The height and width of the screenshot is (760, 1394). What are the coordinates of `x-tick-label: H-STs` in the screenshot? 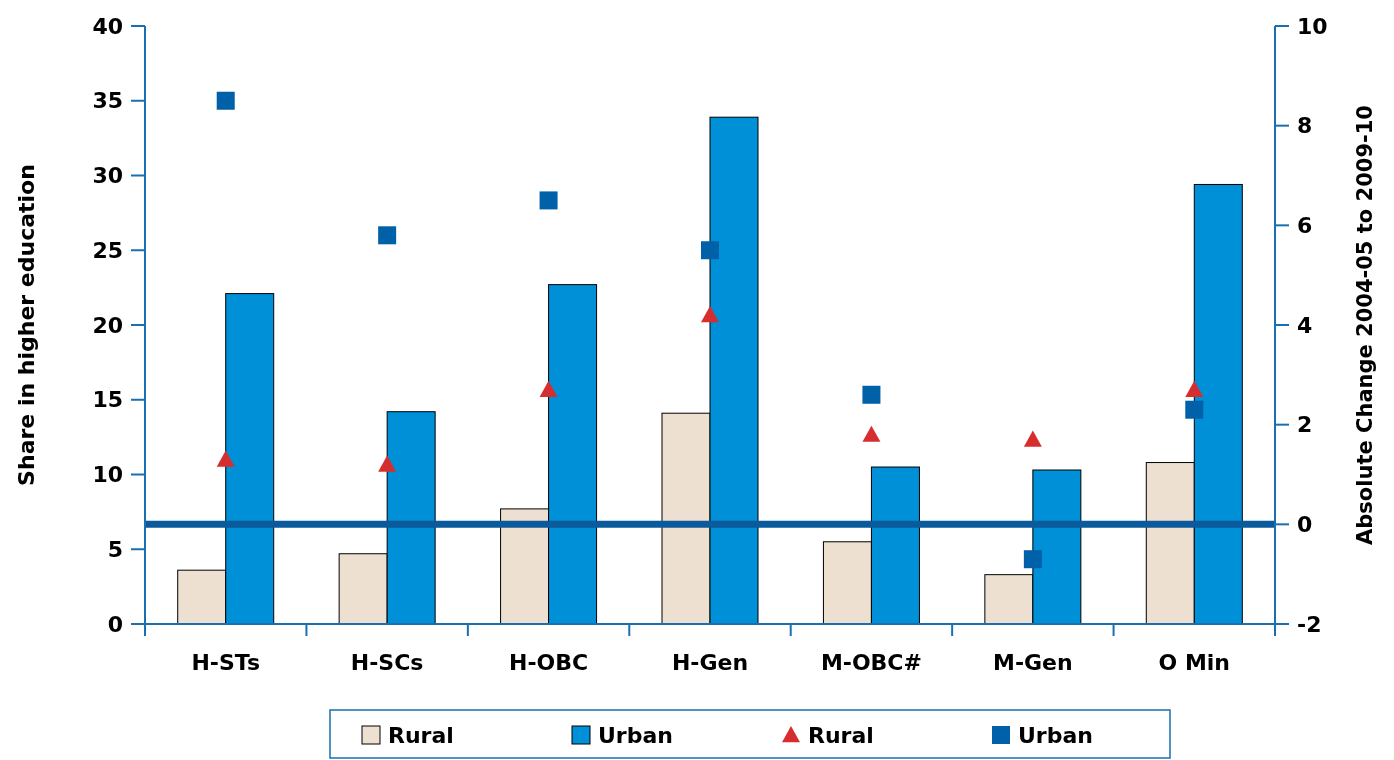 It's located at (225, 662).